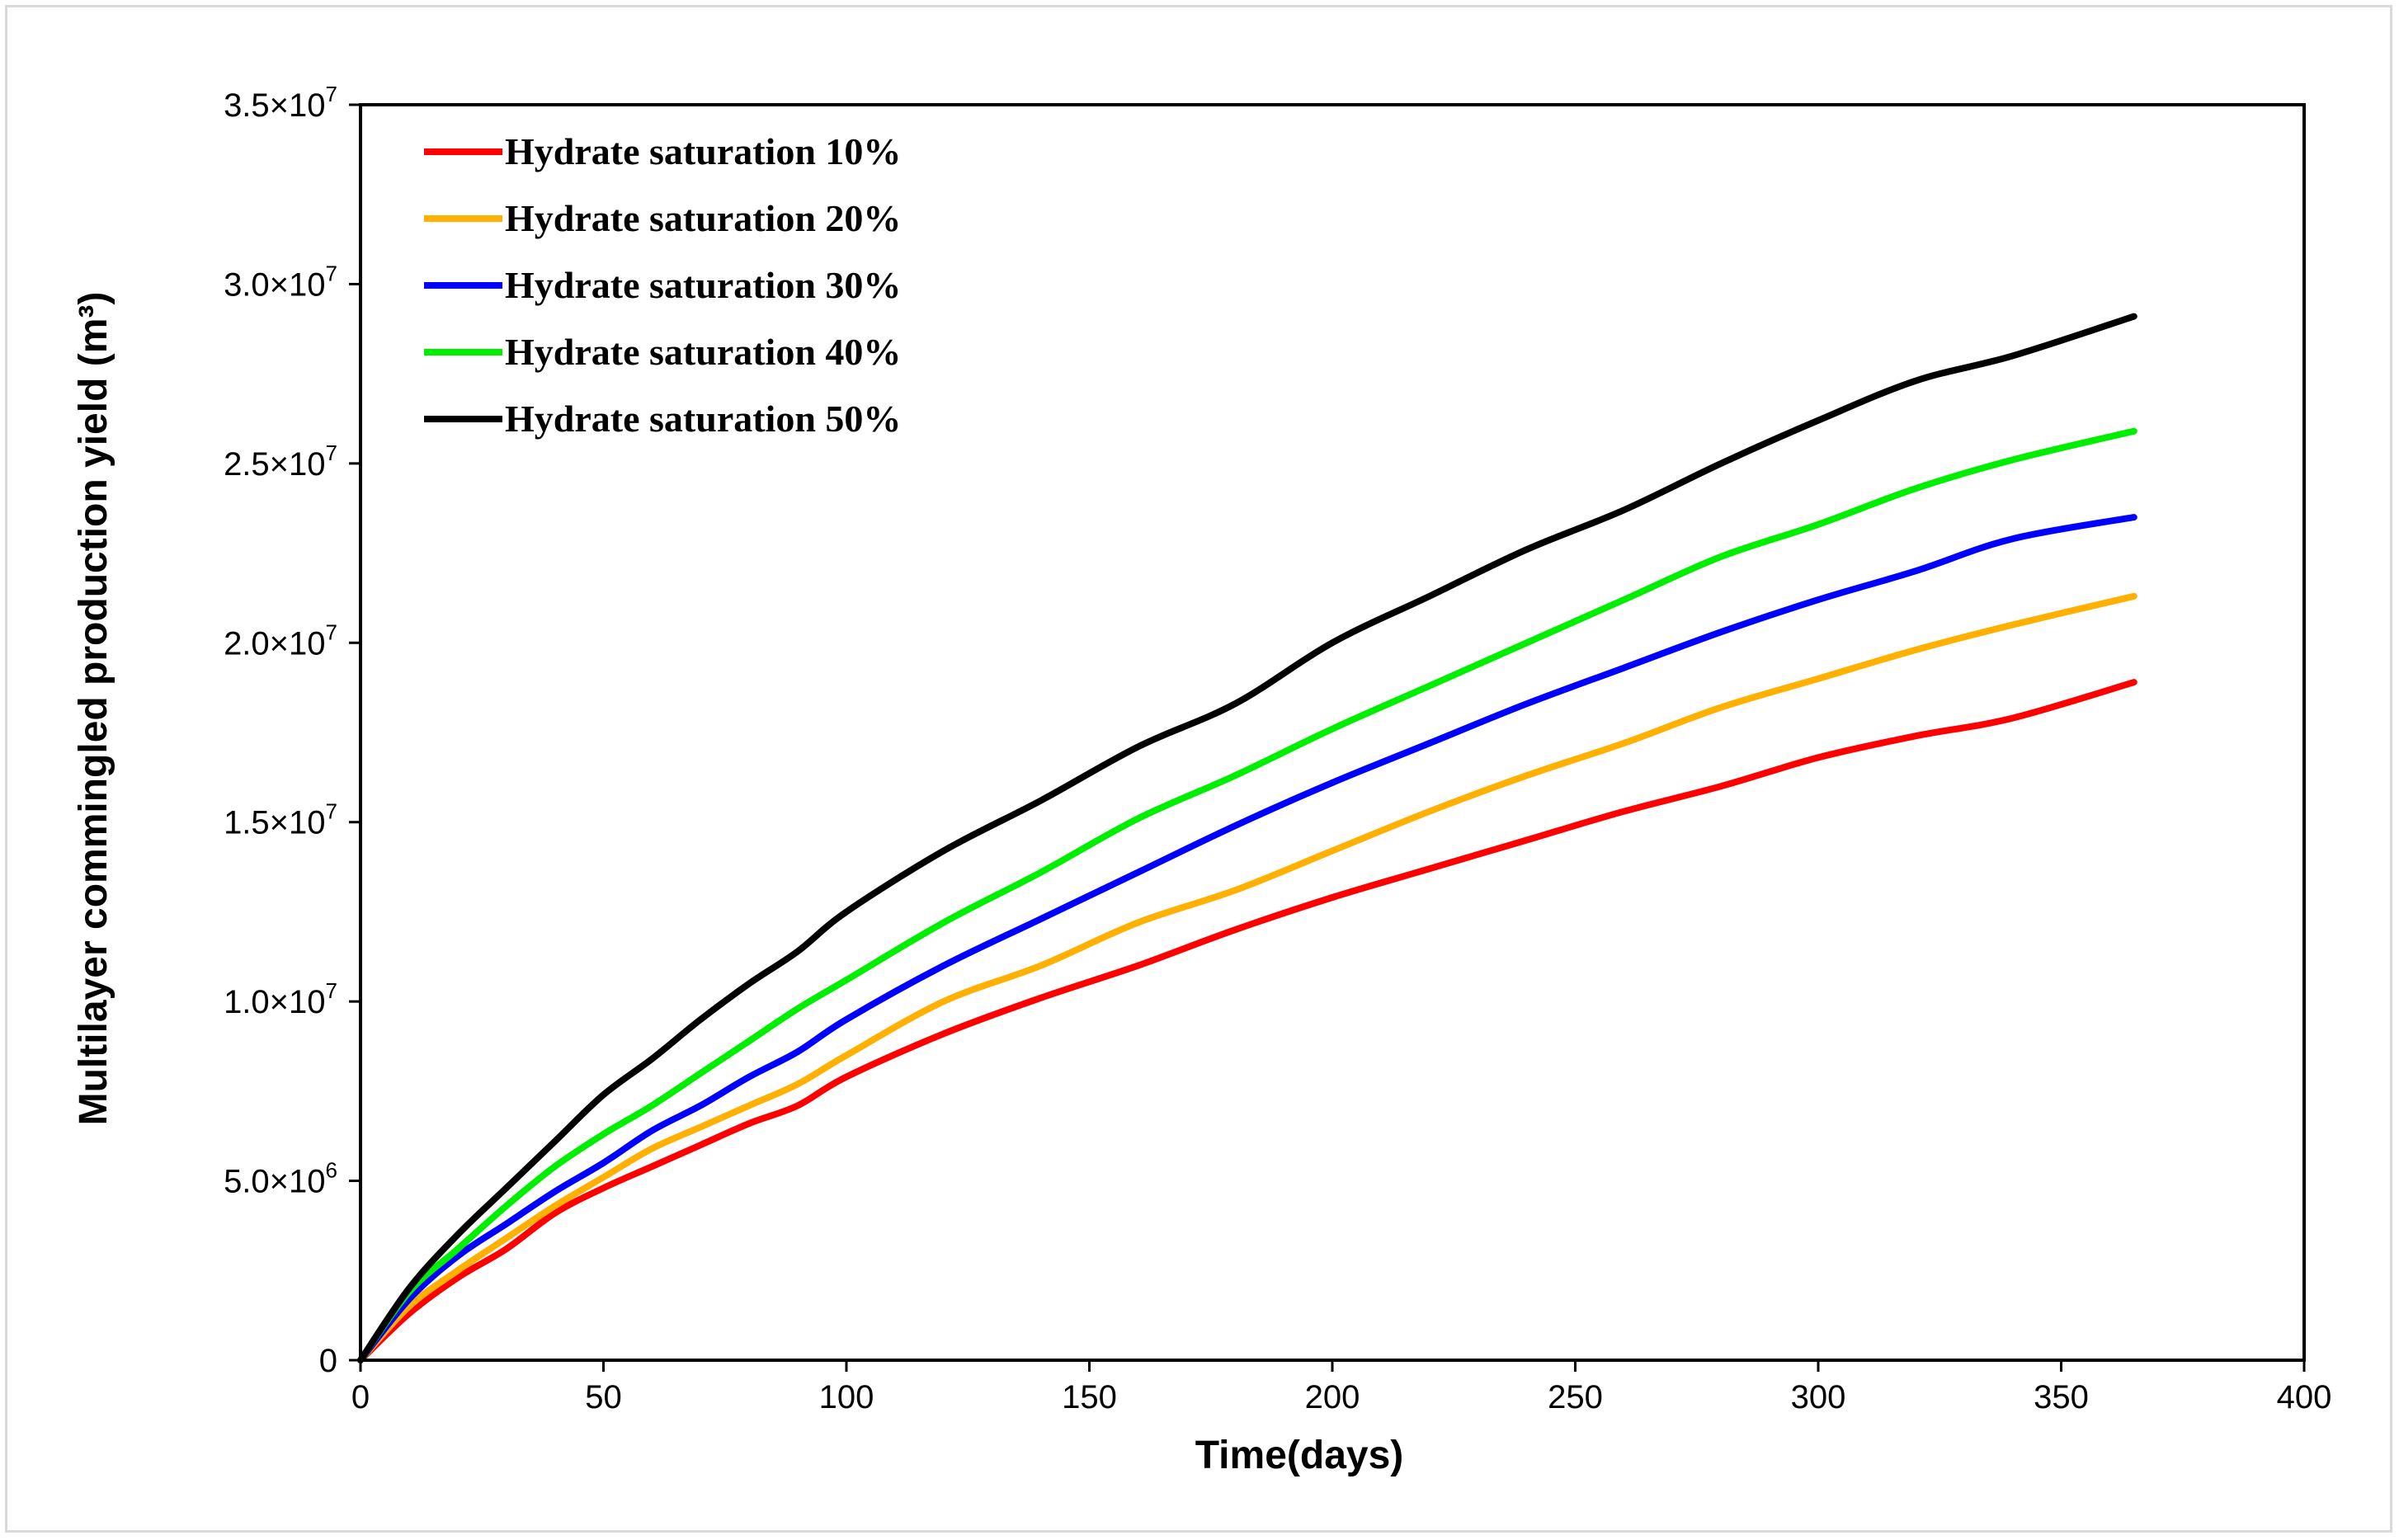 The width and height of the screenshot is (2399, 1540). What do you see at coordinates (274, 823) in the screenshot?
I see `y-tick-mantissa: 1.5×10` at bounding box center [274, 823].